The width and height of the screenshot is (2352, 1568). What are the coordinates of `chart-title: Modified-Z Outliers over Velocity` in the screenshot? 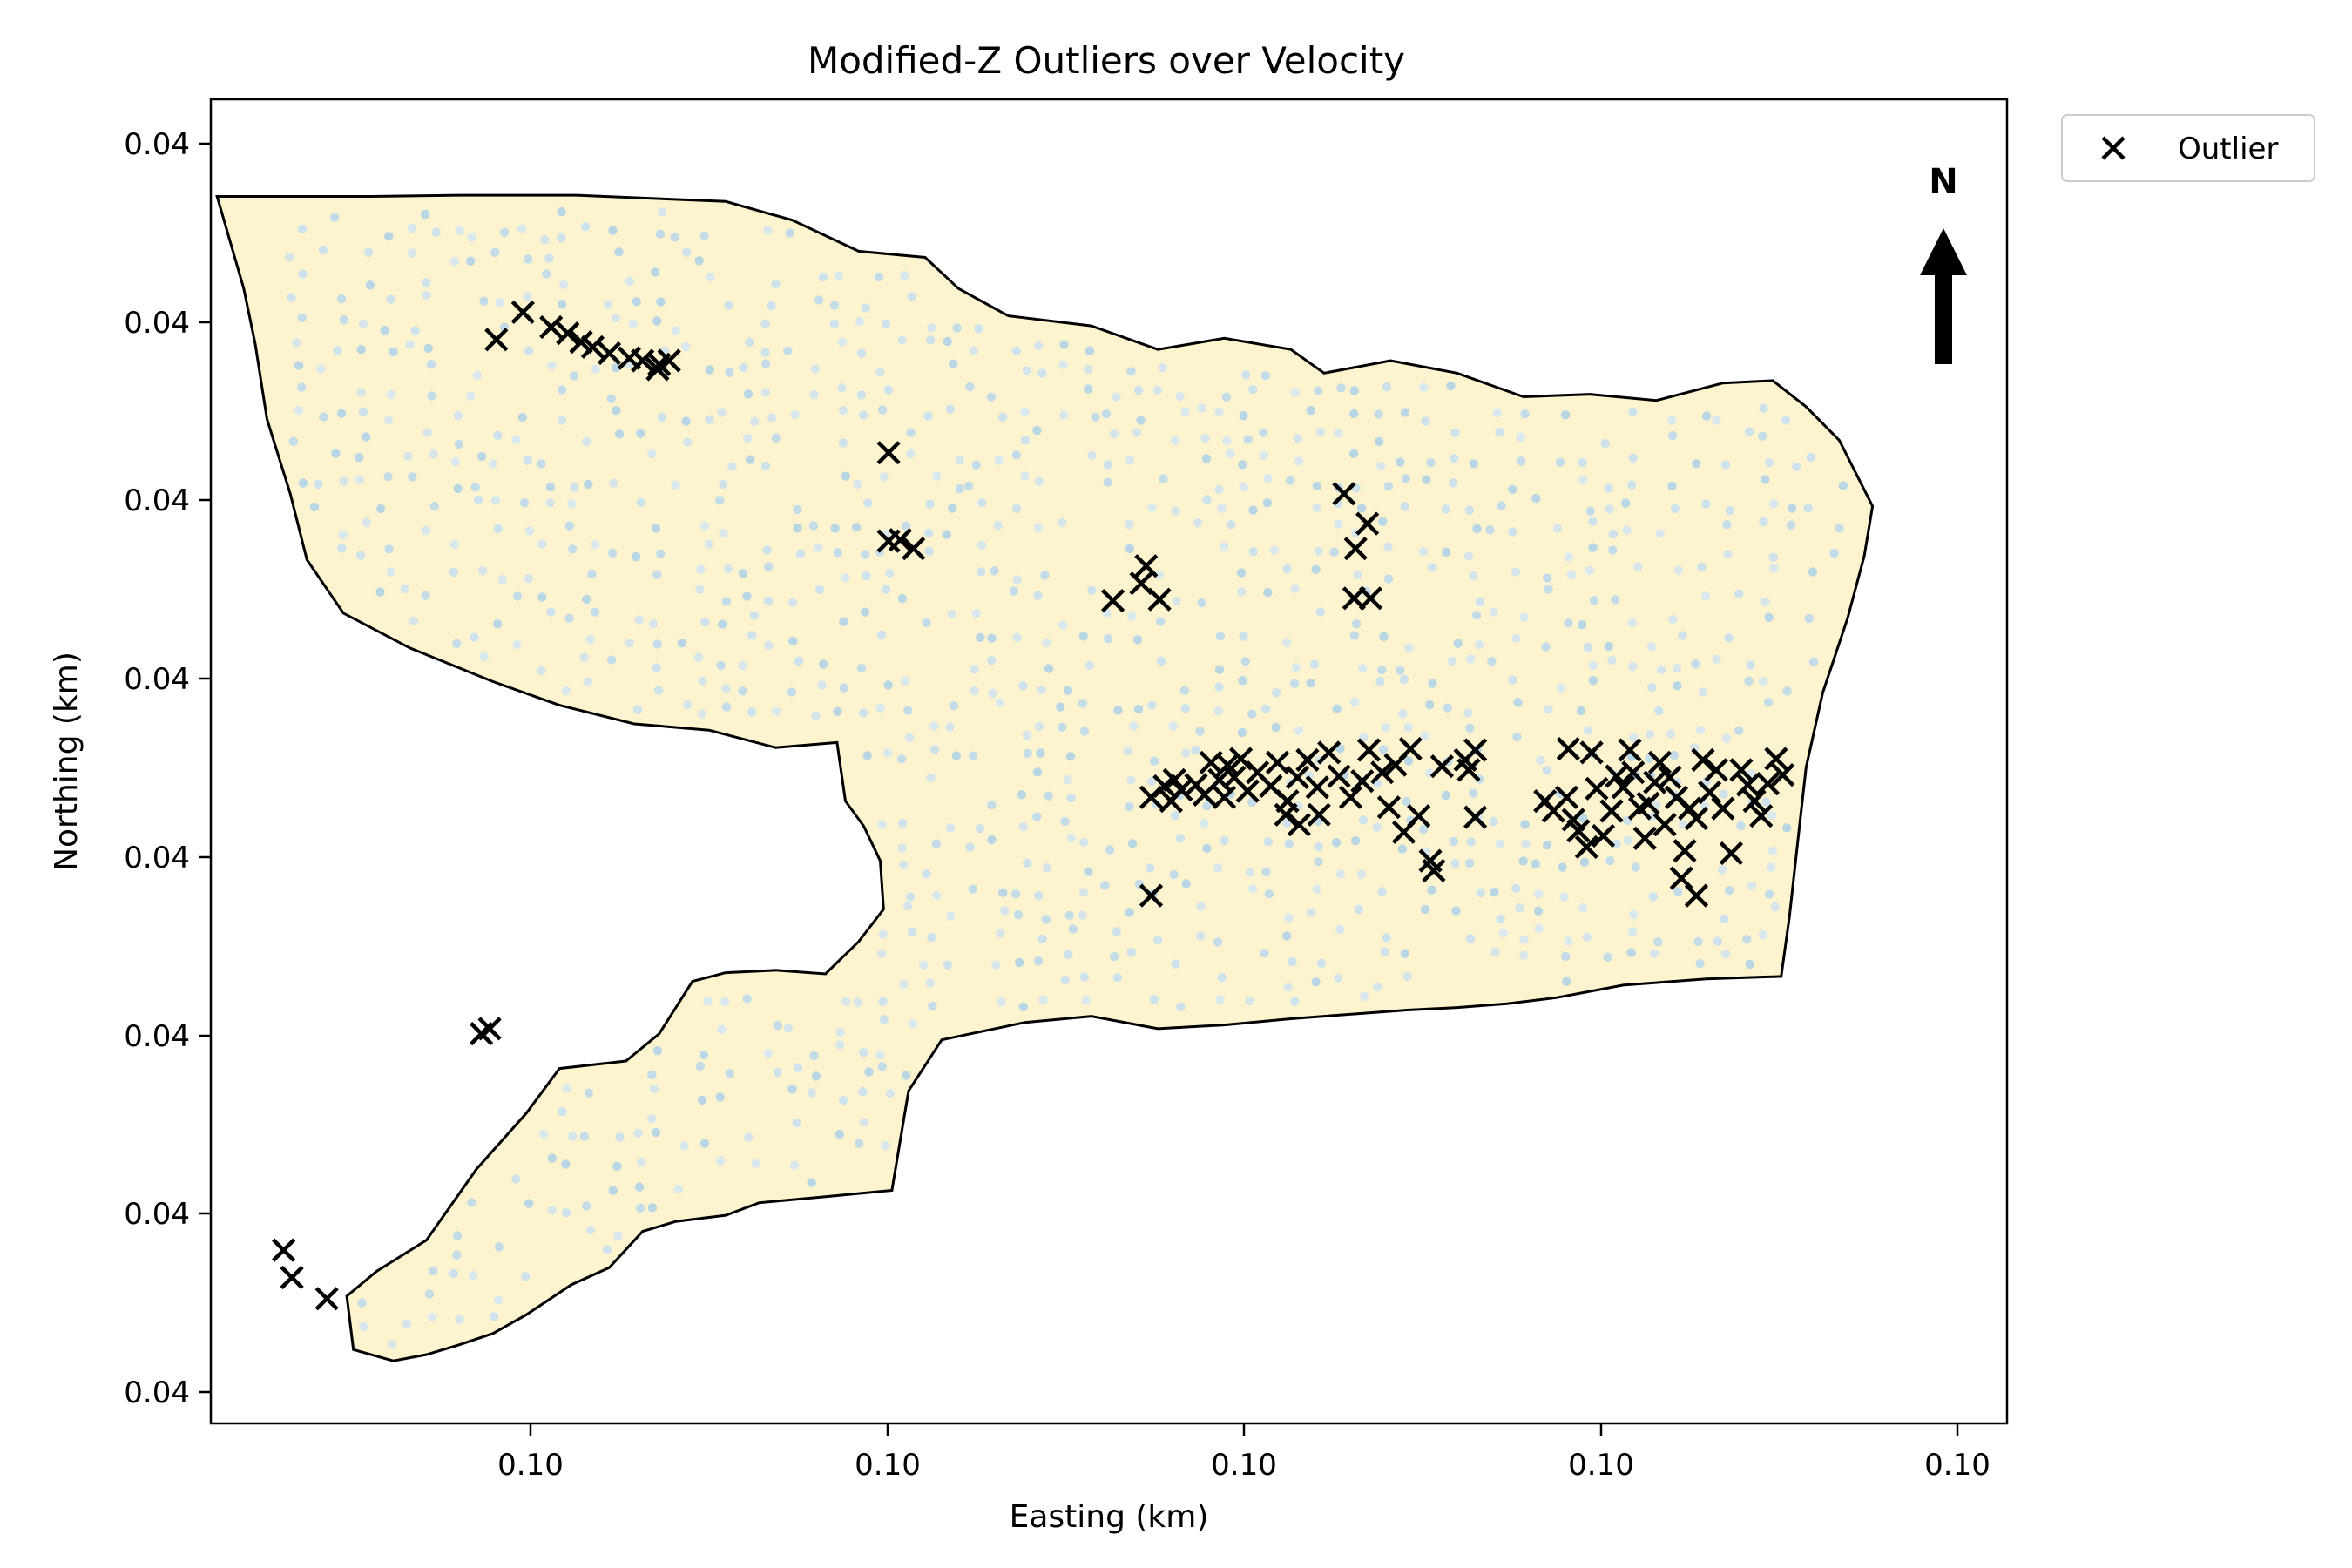 It's located at (1106, 61).